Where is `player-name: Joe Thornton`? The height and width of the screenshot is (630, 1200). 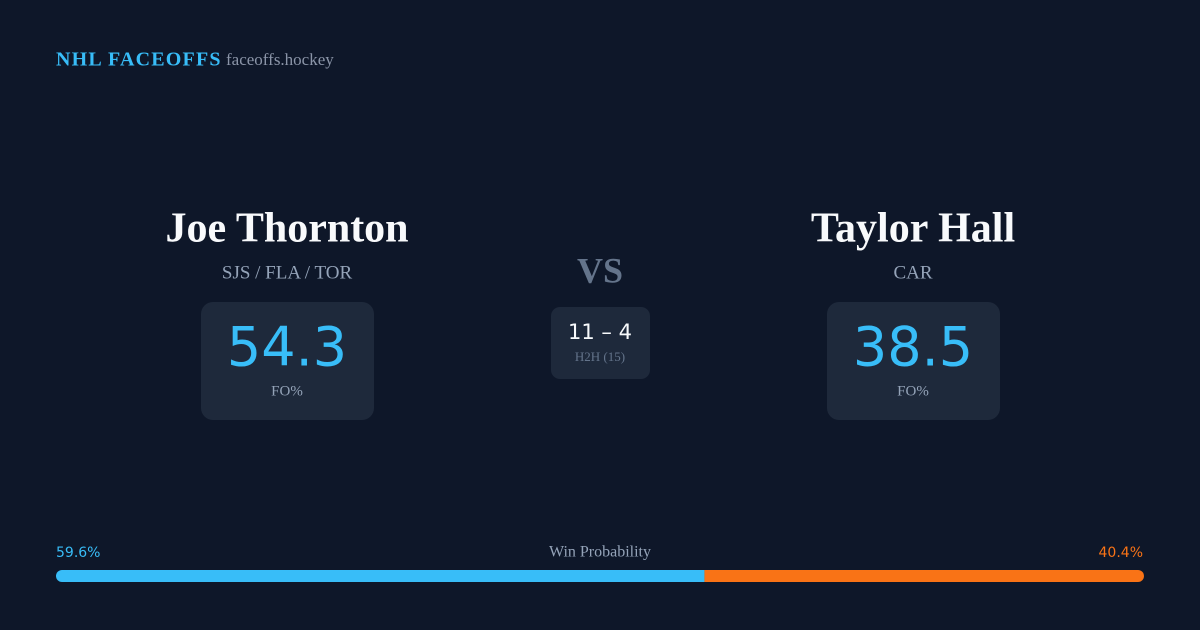 player-name: Joe Thornton is located at coordinates (286, 229).